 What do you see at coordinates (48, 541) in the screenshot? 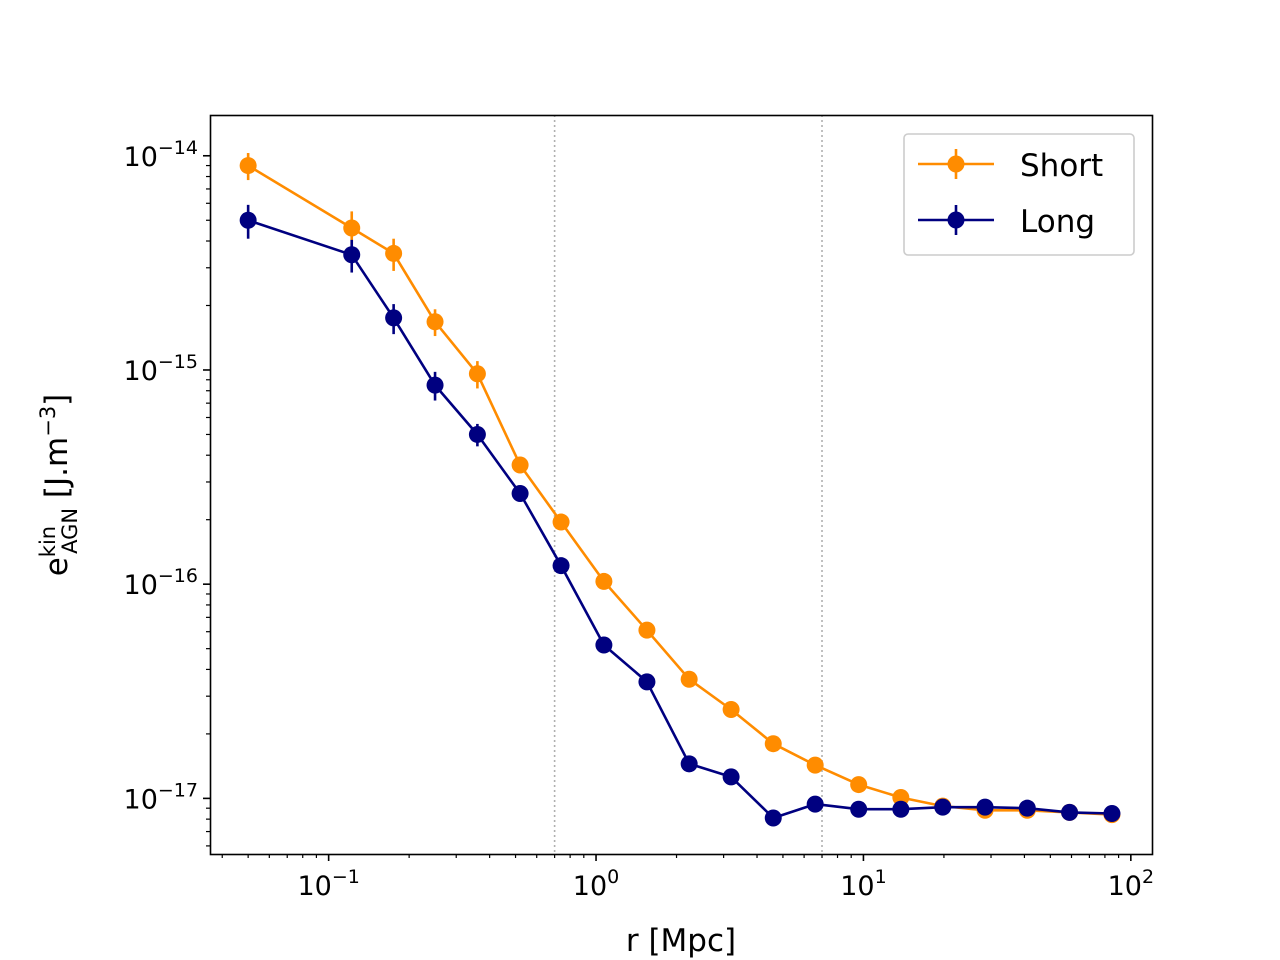
I see `y-label-superscript: kin` at bounding box center [48, 541].